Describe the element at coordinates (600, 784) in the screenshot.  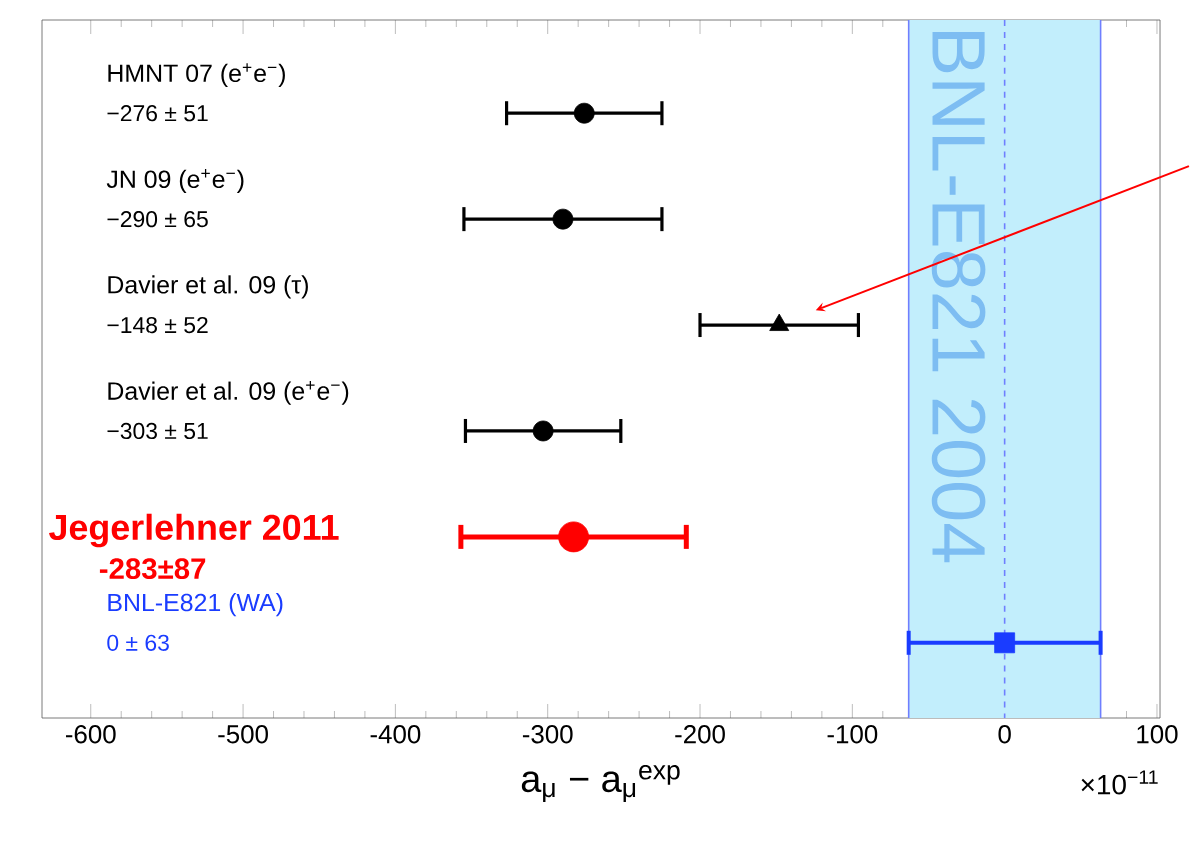
I see `x-axis-title: a$_{μ}$ − a$_{μ}$exp` at that location.